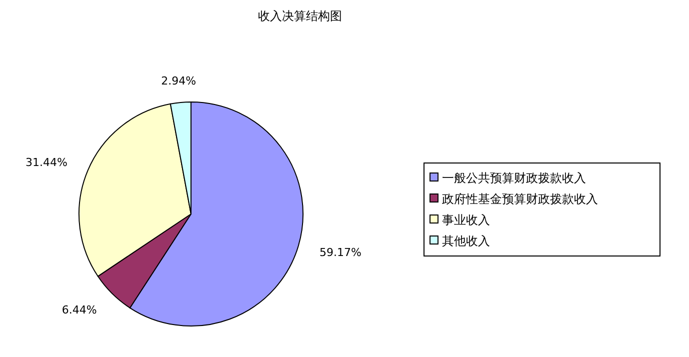 The image size is (689, 357). What do you see at coordinates (466, 220) in the screenshot?
I see `legend-label: 事业收入` at bounding box center [466, 220].